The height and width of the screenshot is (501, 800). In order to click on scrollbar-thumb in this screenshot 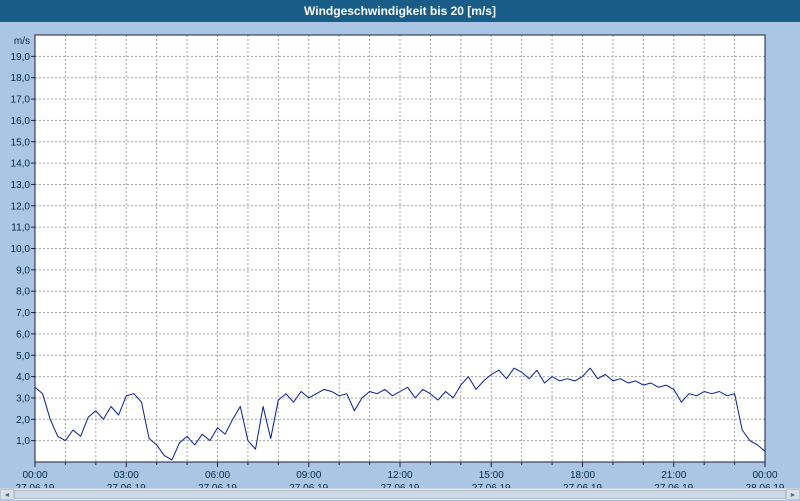, I will do `click(400, 494)`.